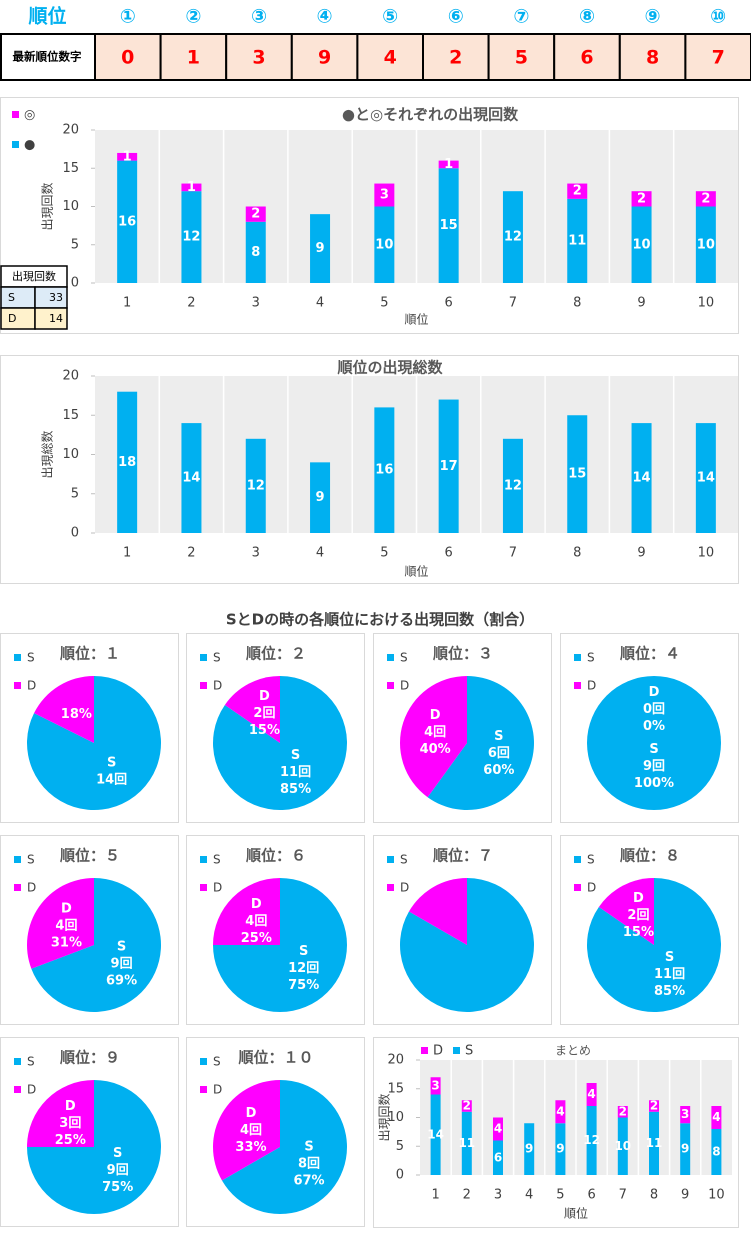 Image resolution: width=751 pixels, height=1246 pixels. What do you see at coordinates (641, 303) in the screenshot?
I see `x-tick-label: 9` at bounding box center [641, 303].